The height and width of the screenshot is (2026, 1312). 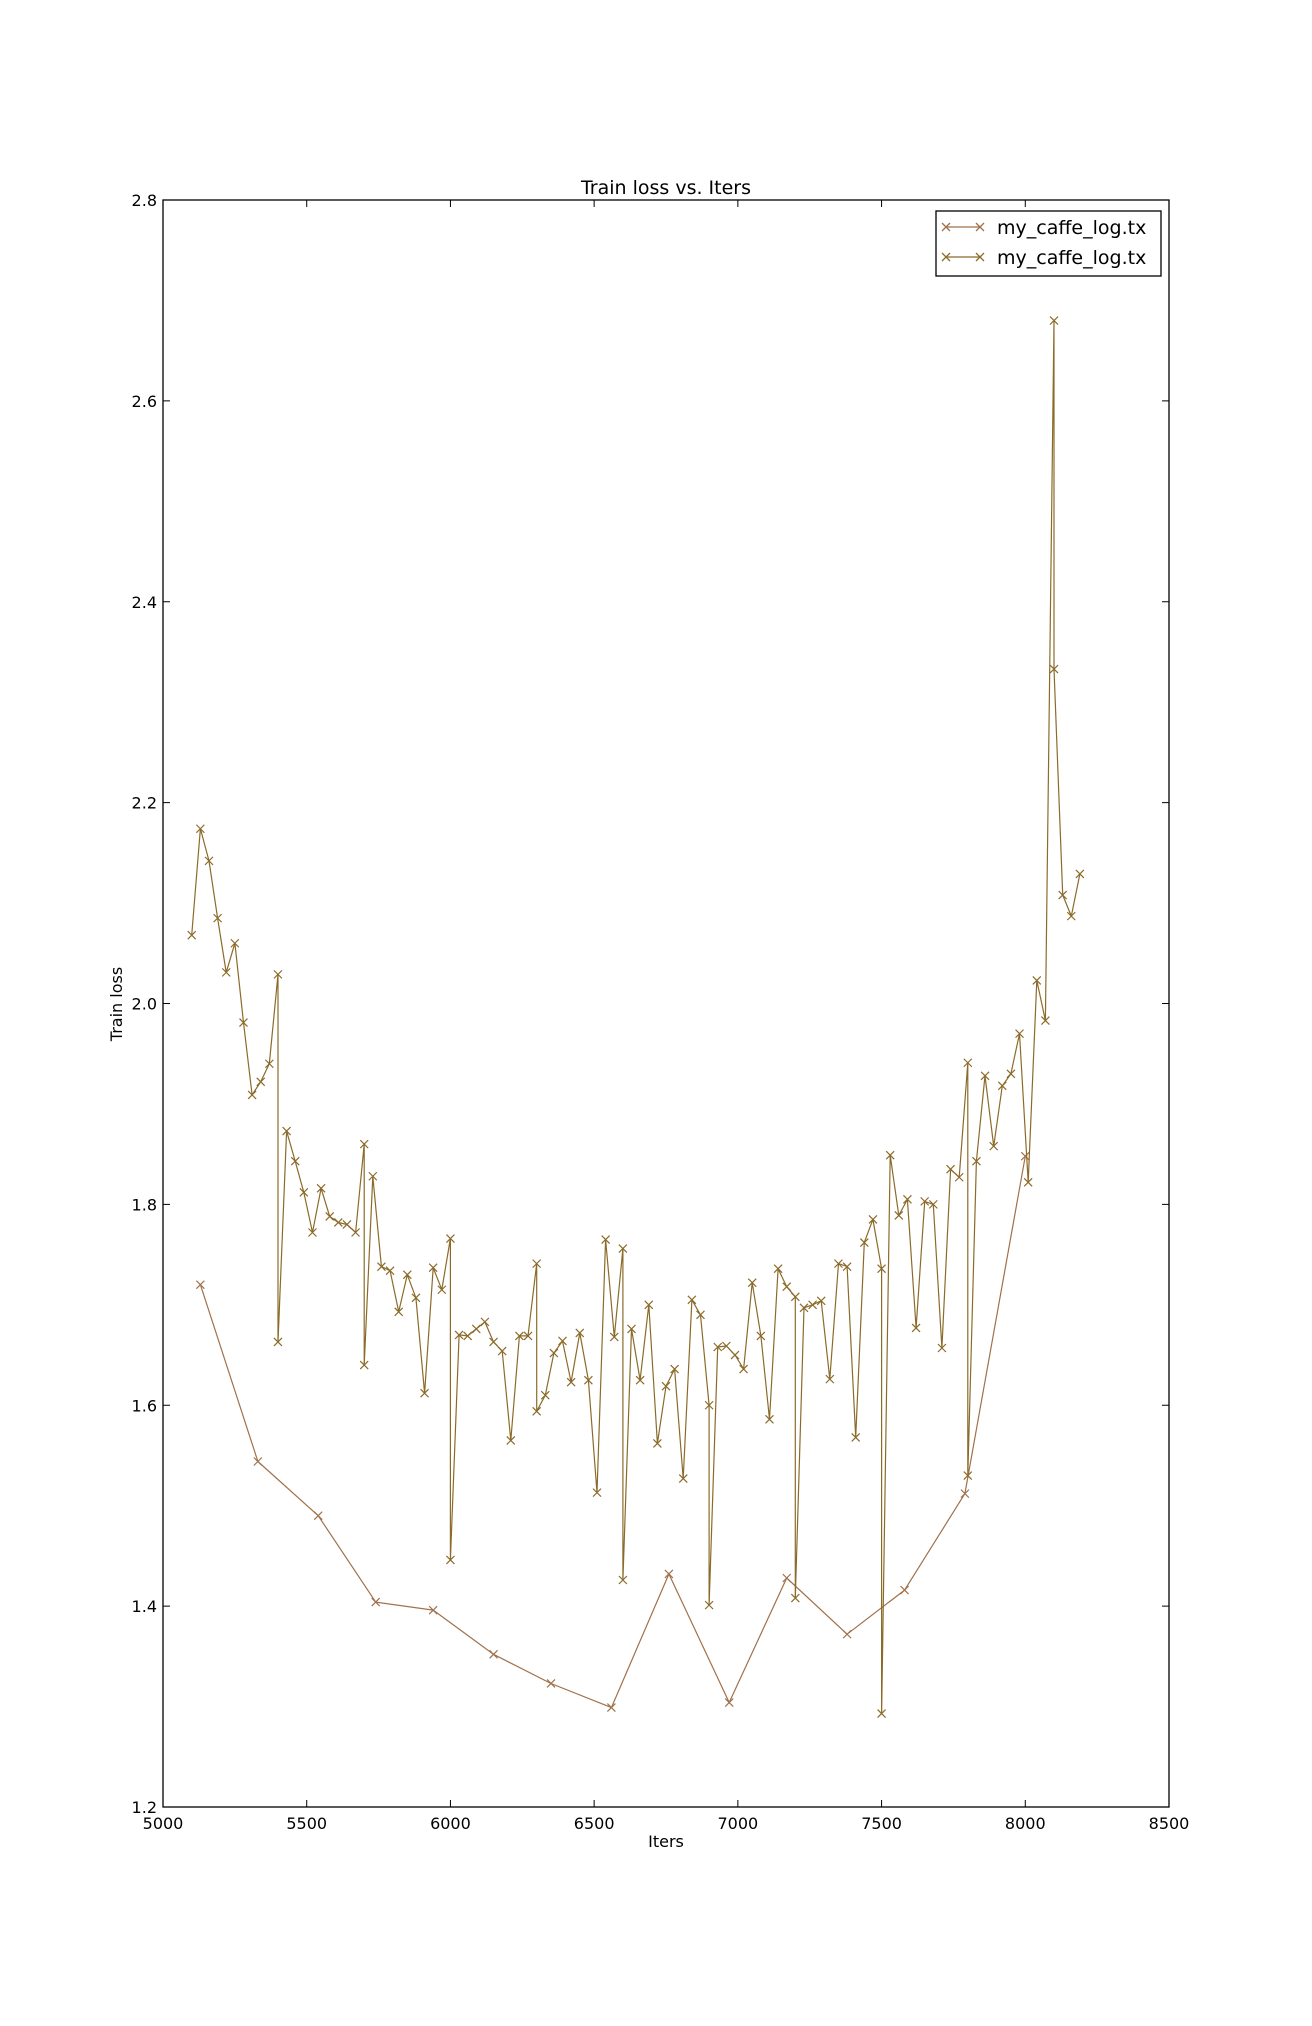 What do you see at coordinates (144, 1004) in the screenshot?
I see `y-tick-label: 2.0` at bounding box center [144, 1004].